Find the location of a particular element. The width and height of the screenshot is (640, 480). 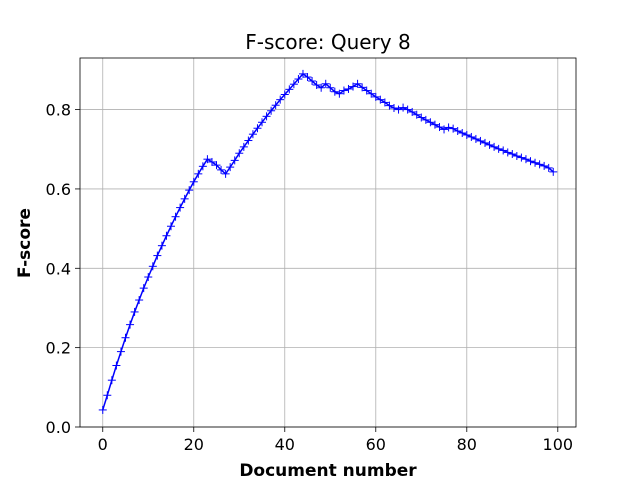

x-tick-label: 40 is located at coordinates (285, 444).